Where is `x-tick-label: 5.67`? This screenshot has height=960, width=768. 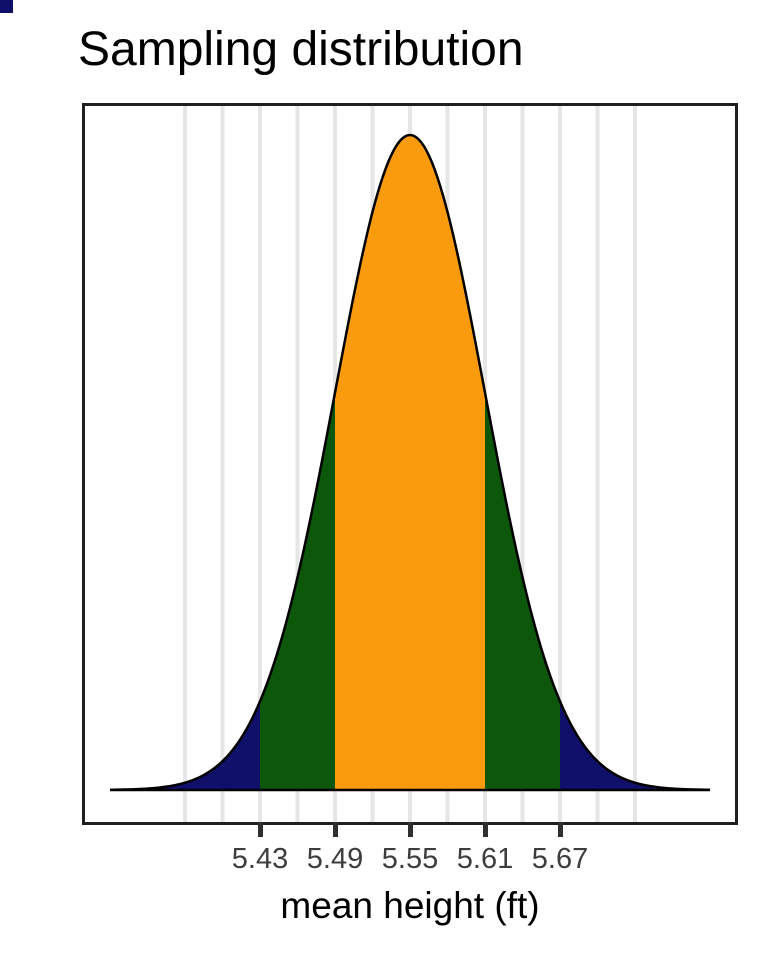 x-tick-label: 5.67 is located at coordinates (560, 859).